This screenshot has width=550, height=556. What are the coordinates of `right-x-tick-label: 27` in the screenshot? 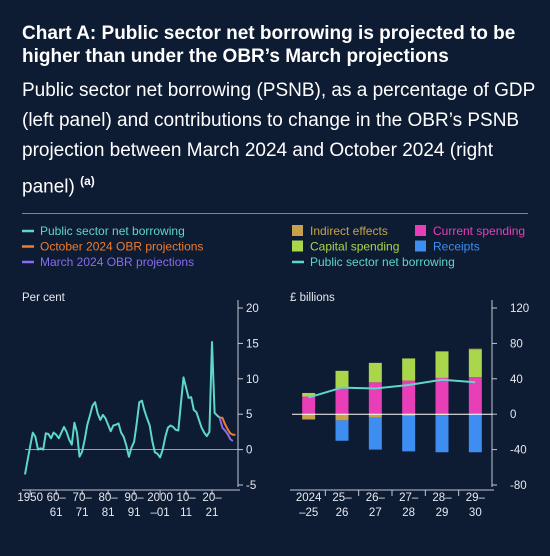 It's located at (375, 513).